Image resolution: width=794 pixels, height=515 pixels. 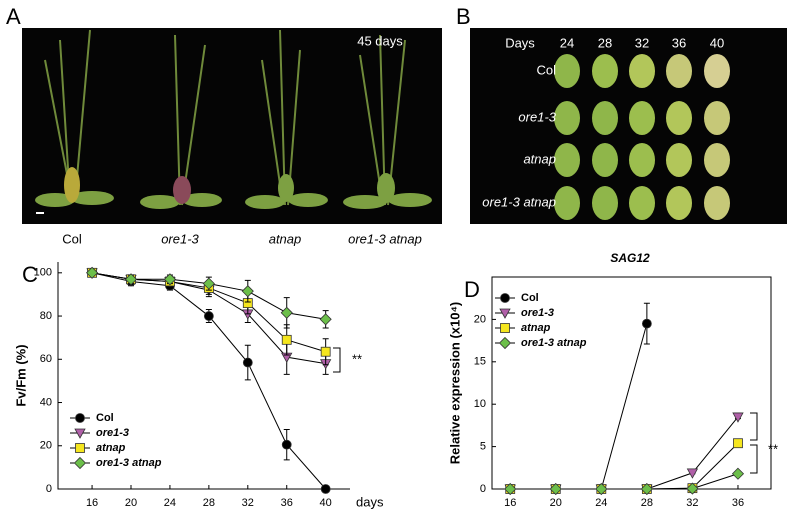 What do you see at coordinates (605, 42) in the screenshot?
I see `day-label: 28` at bounding box center [605, 42].